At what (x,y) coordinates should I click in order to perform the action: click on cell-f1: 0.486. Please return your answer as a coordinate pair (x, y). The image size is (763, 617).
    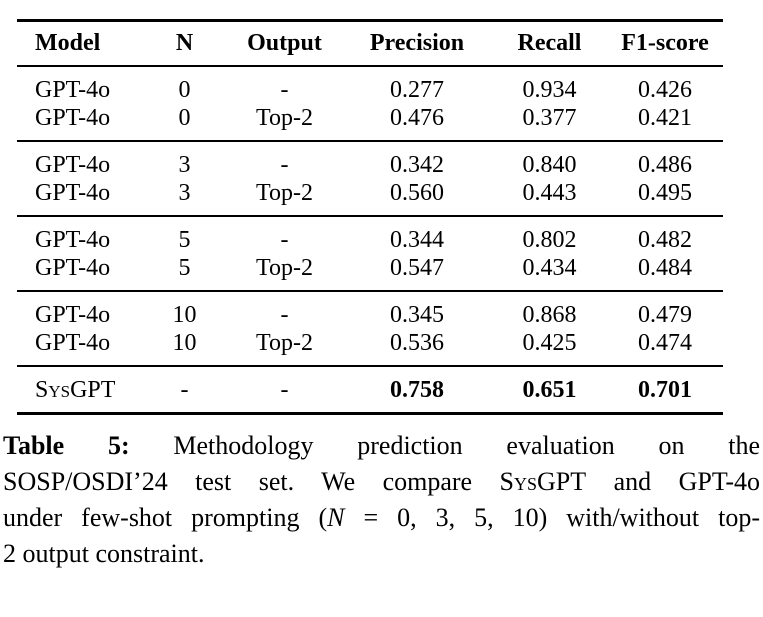
    Looking at the image, I should click on (665, 165).